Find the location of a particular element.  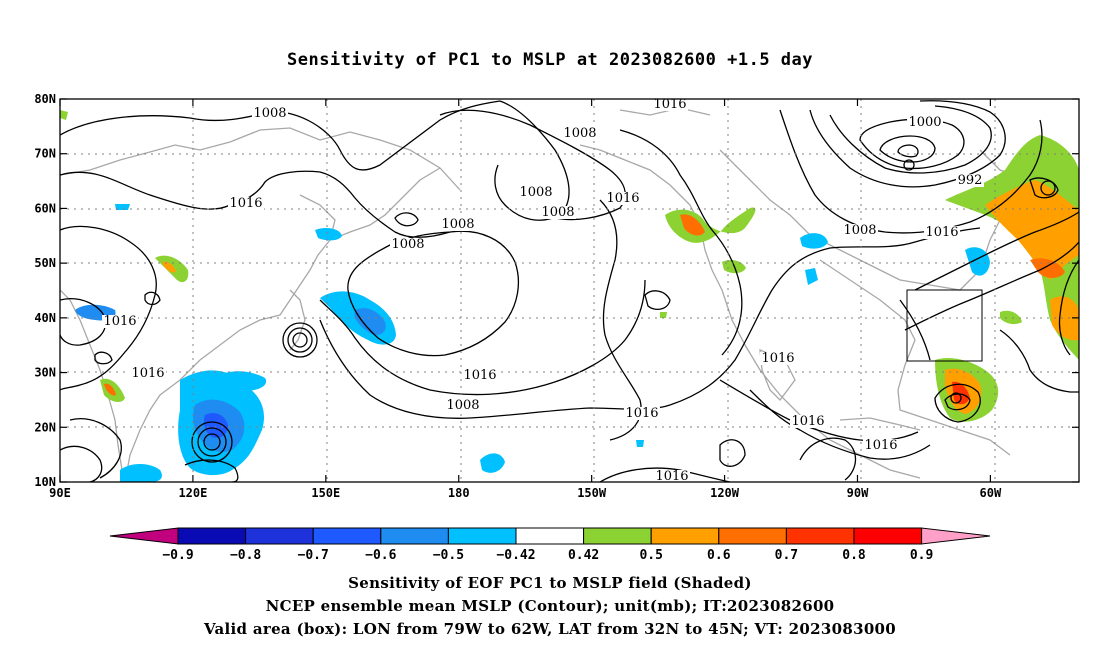

lon-label: 120E is located at coordinates (192, 493).